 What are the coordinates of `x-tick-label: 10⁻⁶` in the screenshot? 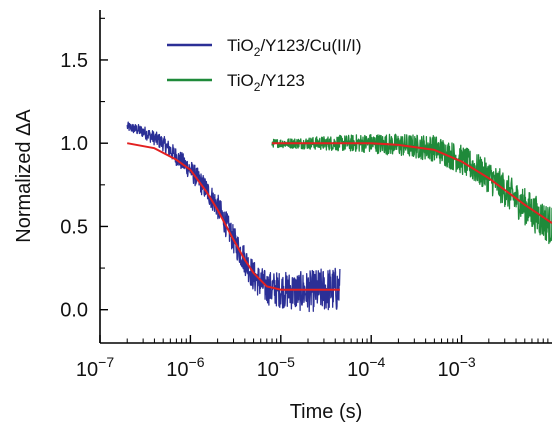 It's located at (185, 367).